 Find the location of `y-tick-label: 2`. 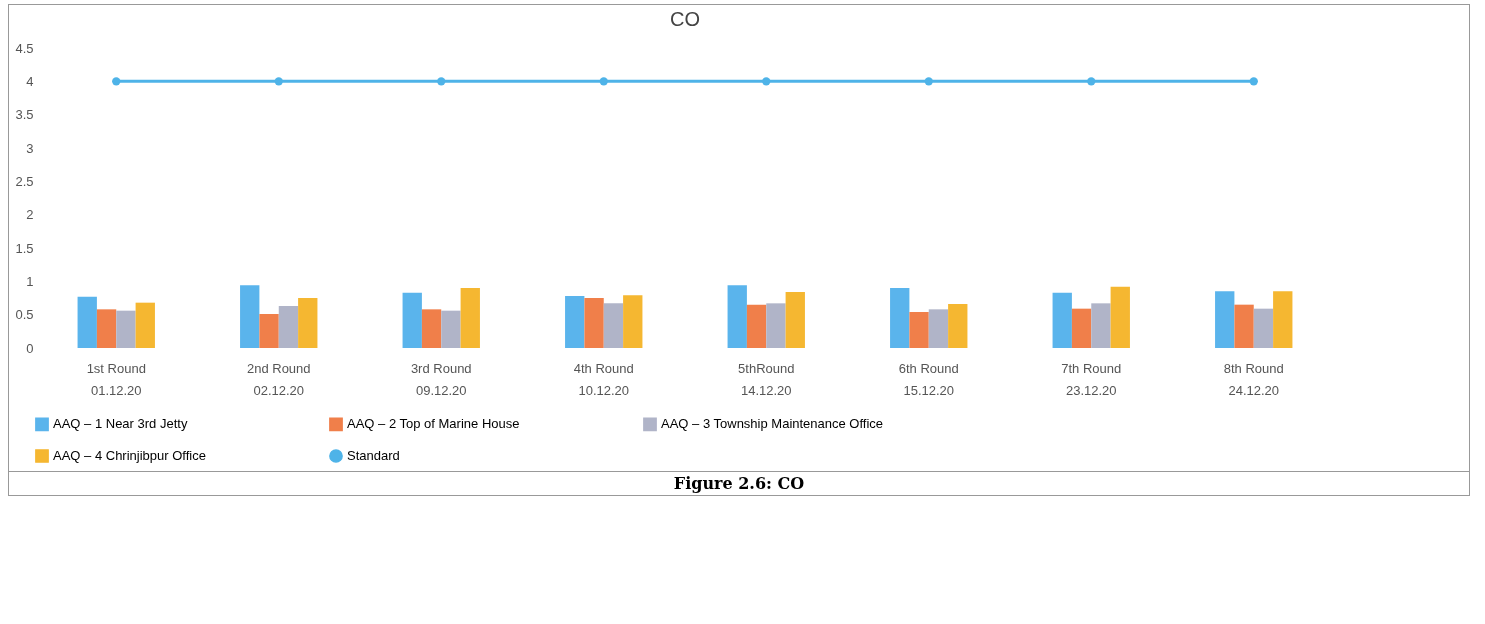

y-tick-label: 2 is located at coordinates (30, 215).